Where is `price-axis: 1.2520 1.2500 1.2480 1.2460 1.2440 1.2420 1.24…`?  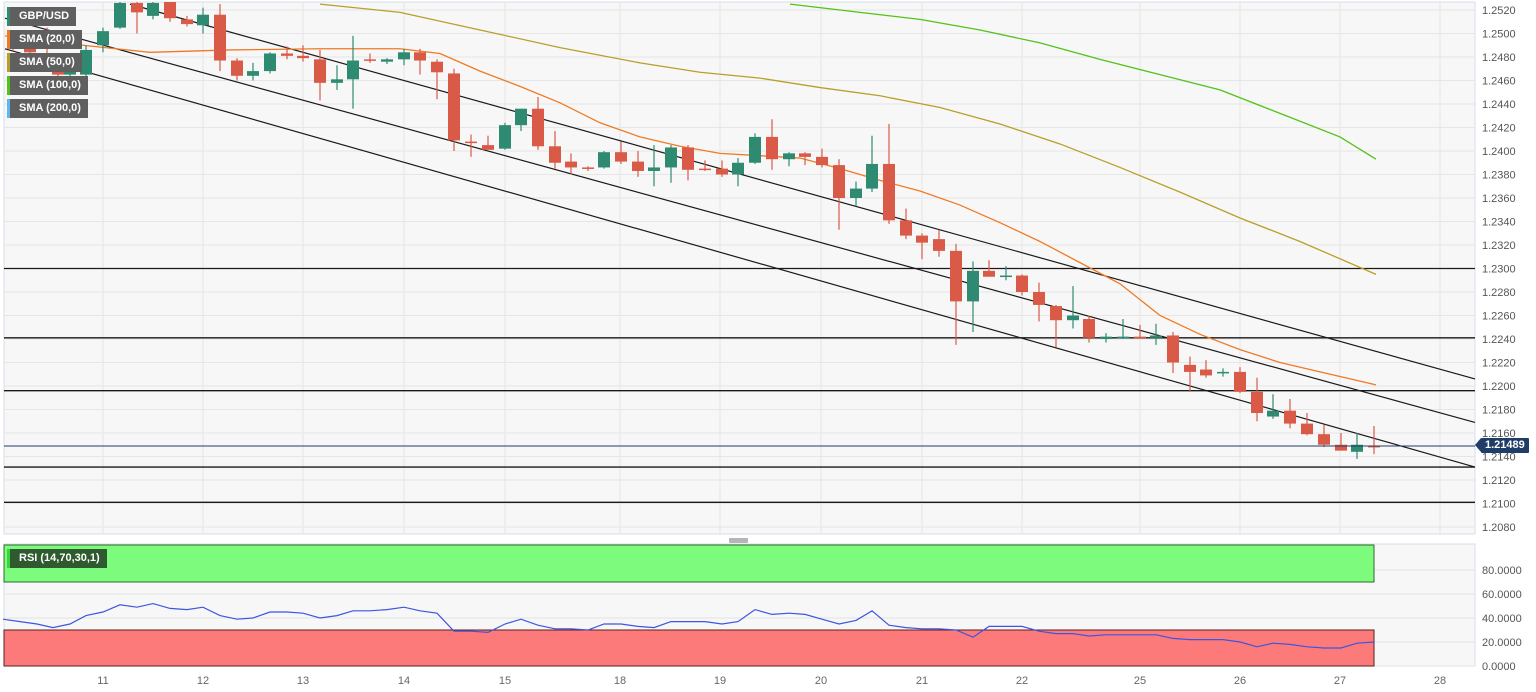
price-axis: 1.2520 1.2500 1.2480 1.2460 1.2440 1.2420 1.24… is located at coordinates (1499, 269).